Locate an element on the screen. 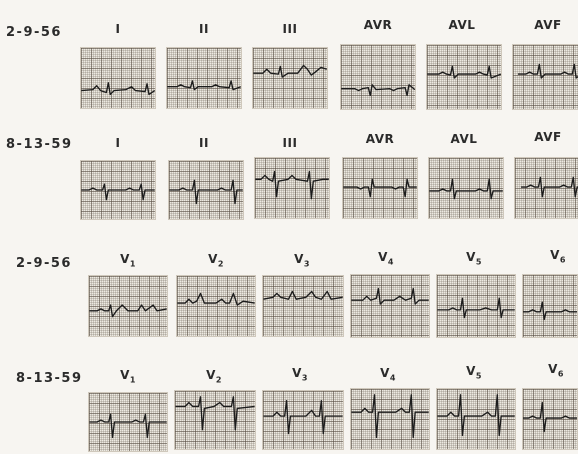 The height and width of the screenshot is (454, 578). lead-label-r3-1: V1 is located at coordinates (128, 260).